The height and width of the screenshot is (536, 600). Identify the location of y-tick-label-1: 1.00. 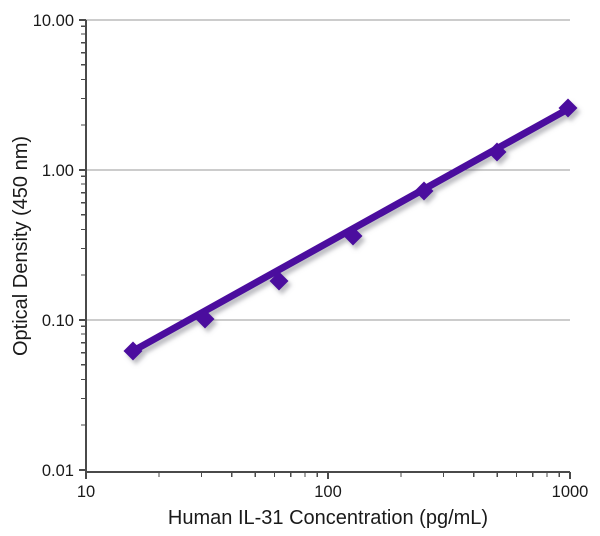
(58, 171).